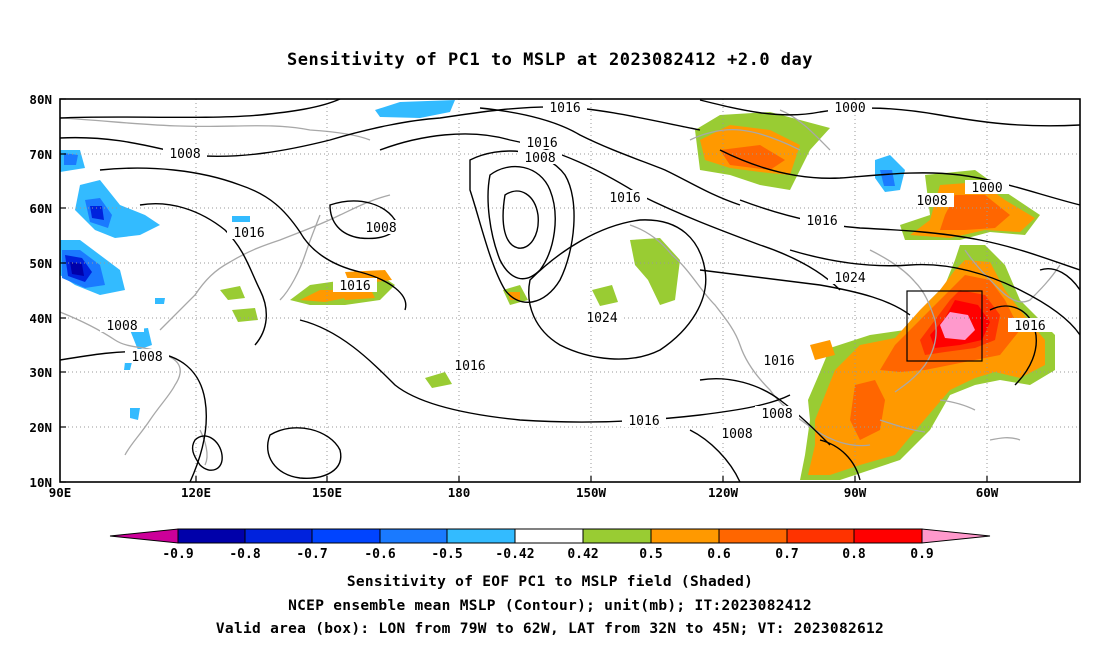  Describe the element at coordinates (987, 492) in the screenshot. I see `lon-label: 60W` at that location.